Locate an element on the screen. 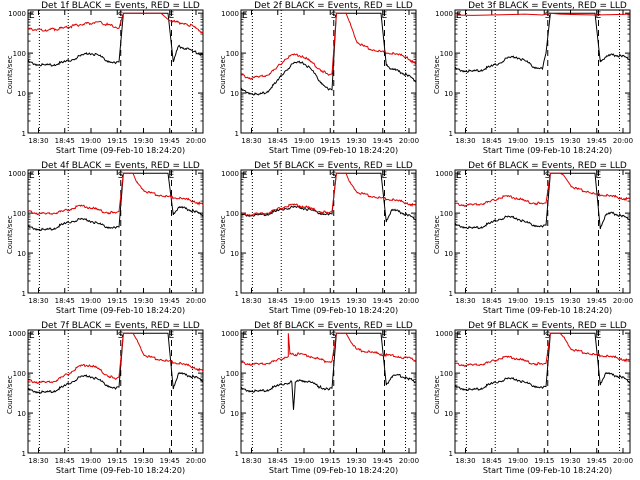  panel-title: Det 9f BLACK = Events, RED = LLD is located at coordinates (547, 326).